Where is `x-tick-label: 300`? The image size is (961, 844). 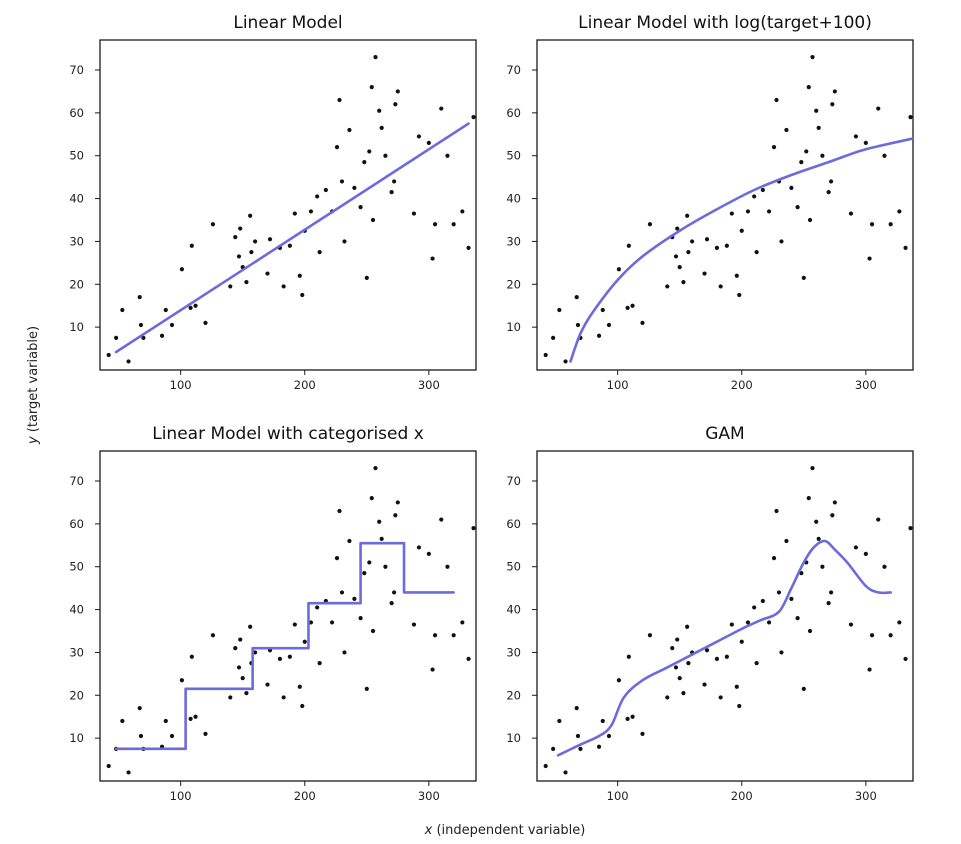 x-tick-label: 300 is located at coordinates (866, 385).